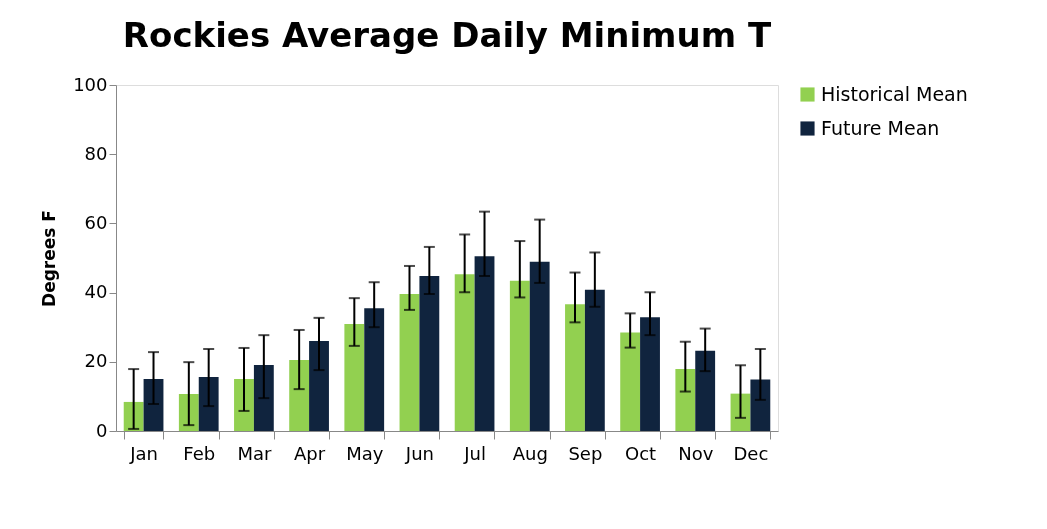 The height and width of the screenshot is (529, 1047). Describe the element at coordinates (199, 453) in the screenshot. I see `x-tick-label: Feb` at that location.